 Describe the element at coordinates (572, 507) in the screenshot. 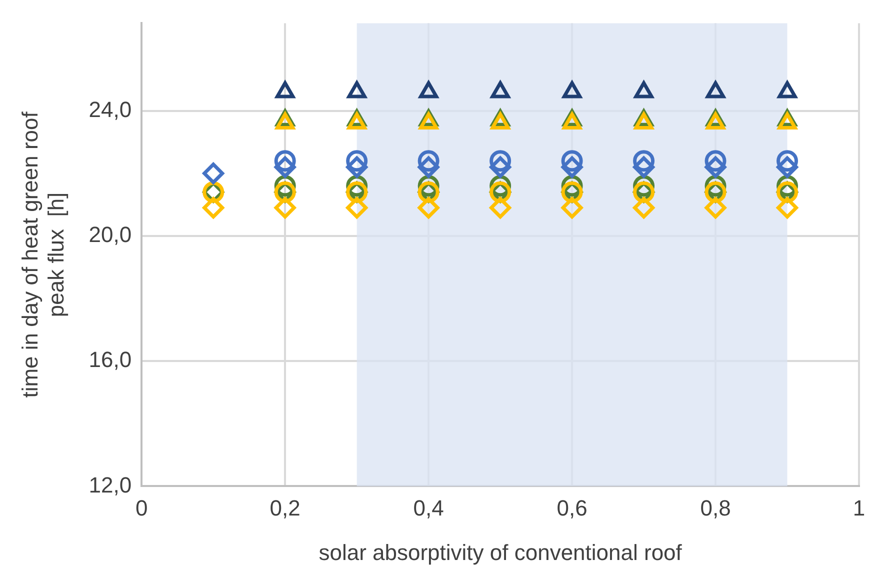

I see `x-tick-label: 0,6` at that location.